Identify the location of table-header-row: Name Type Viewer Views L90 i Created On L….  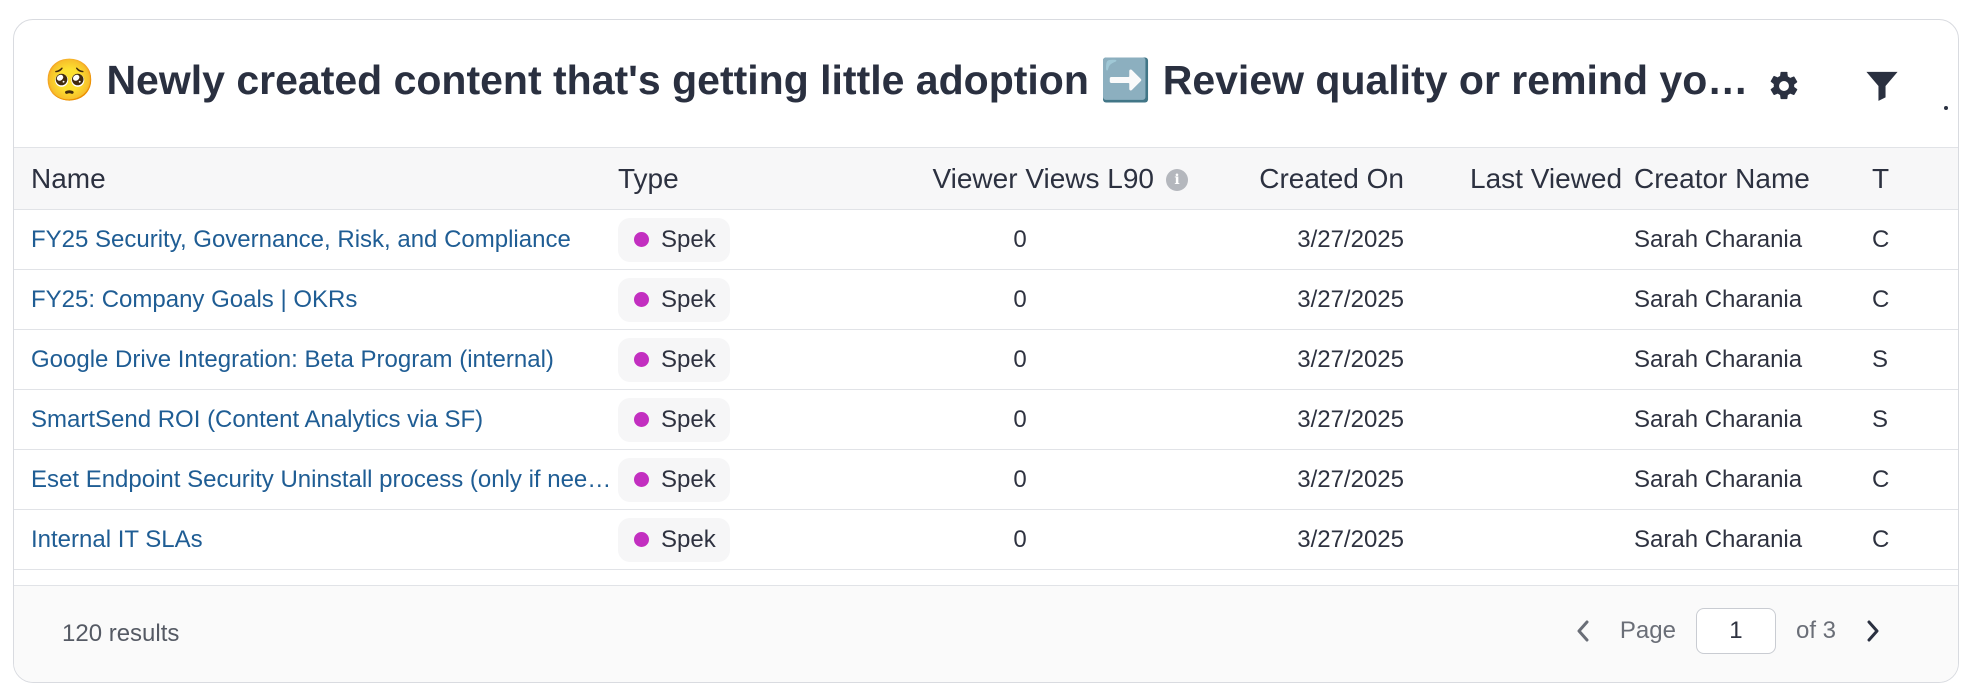
(986, 178).